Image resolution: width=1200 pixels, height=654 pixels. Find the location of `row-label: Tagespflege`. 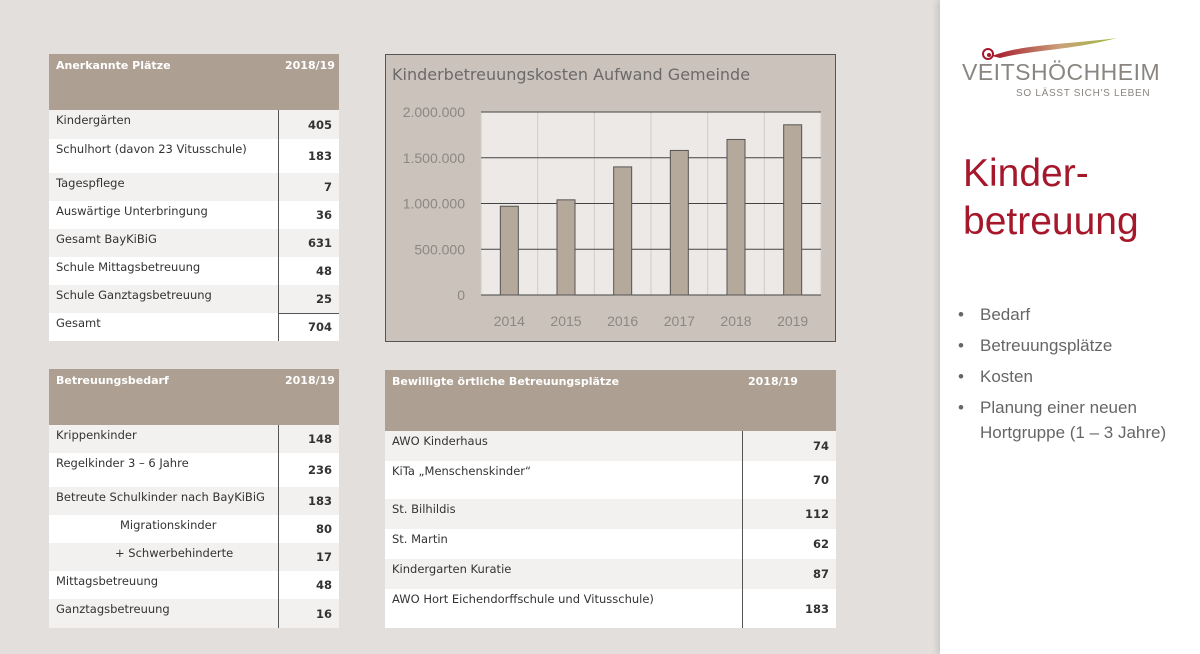

row-label: Tagespflege is located at coordinates (163, 187).